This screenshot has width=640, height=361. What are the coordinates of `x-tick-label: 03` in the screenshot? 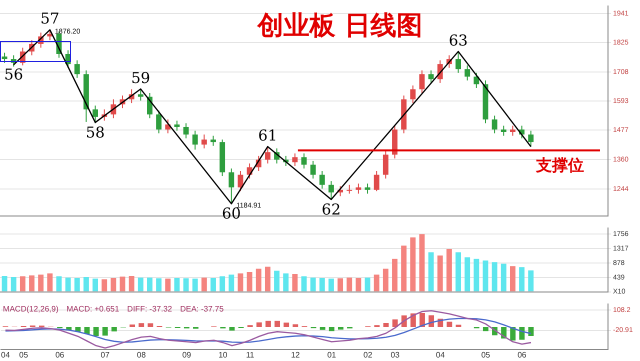 It's located at (395, 355).